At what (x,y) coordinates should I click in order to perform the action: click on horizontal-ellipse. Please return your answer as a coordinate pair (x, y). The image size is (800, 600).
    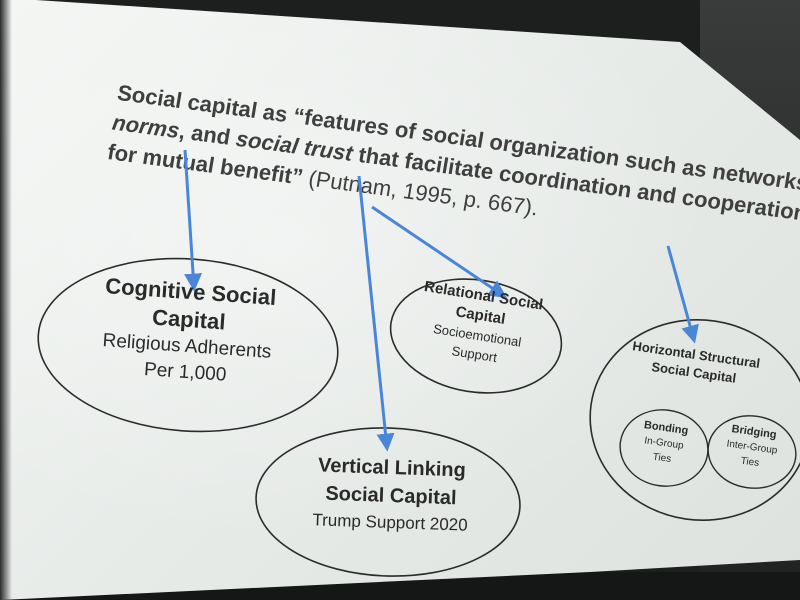
    Looking at the image, I should click on (694, 420).